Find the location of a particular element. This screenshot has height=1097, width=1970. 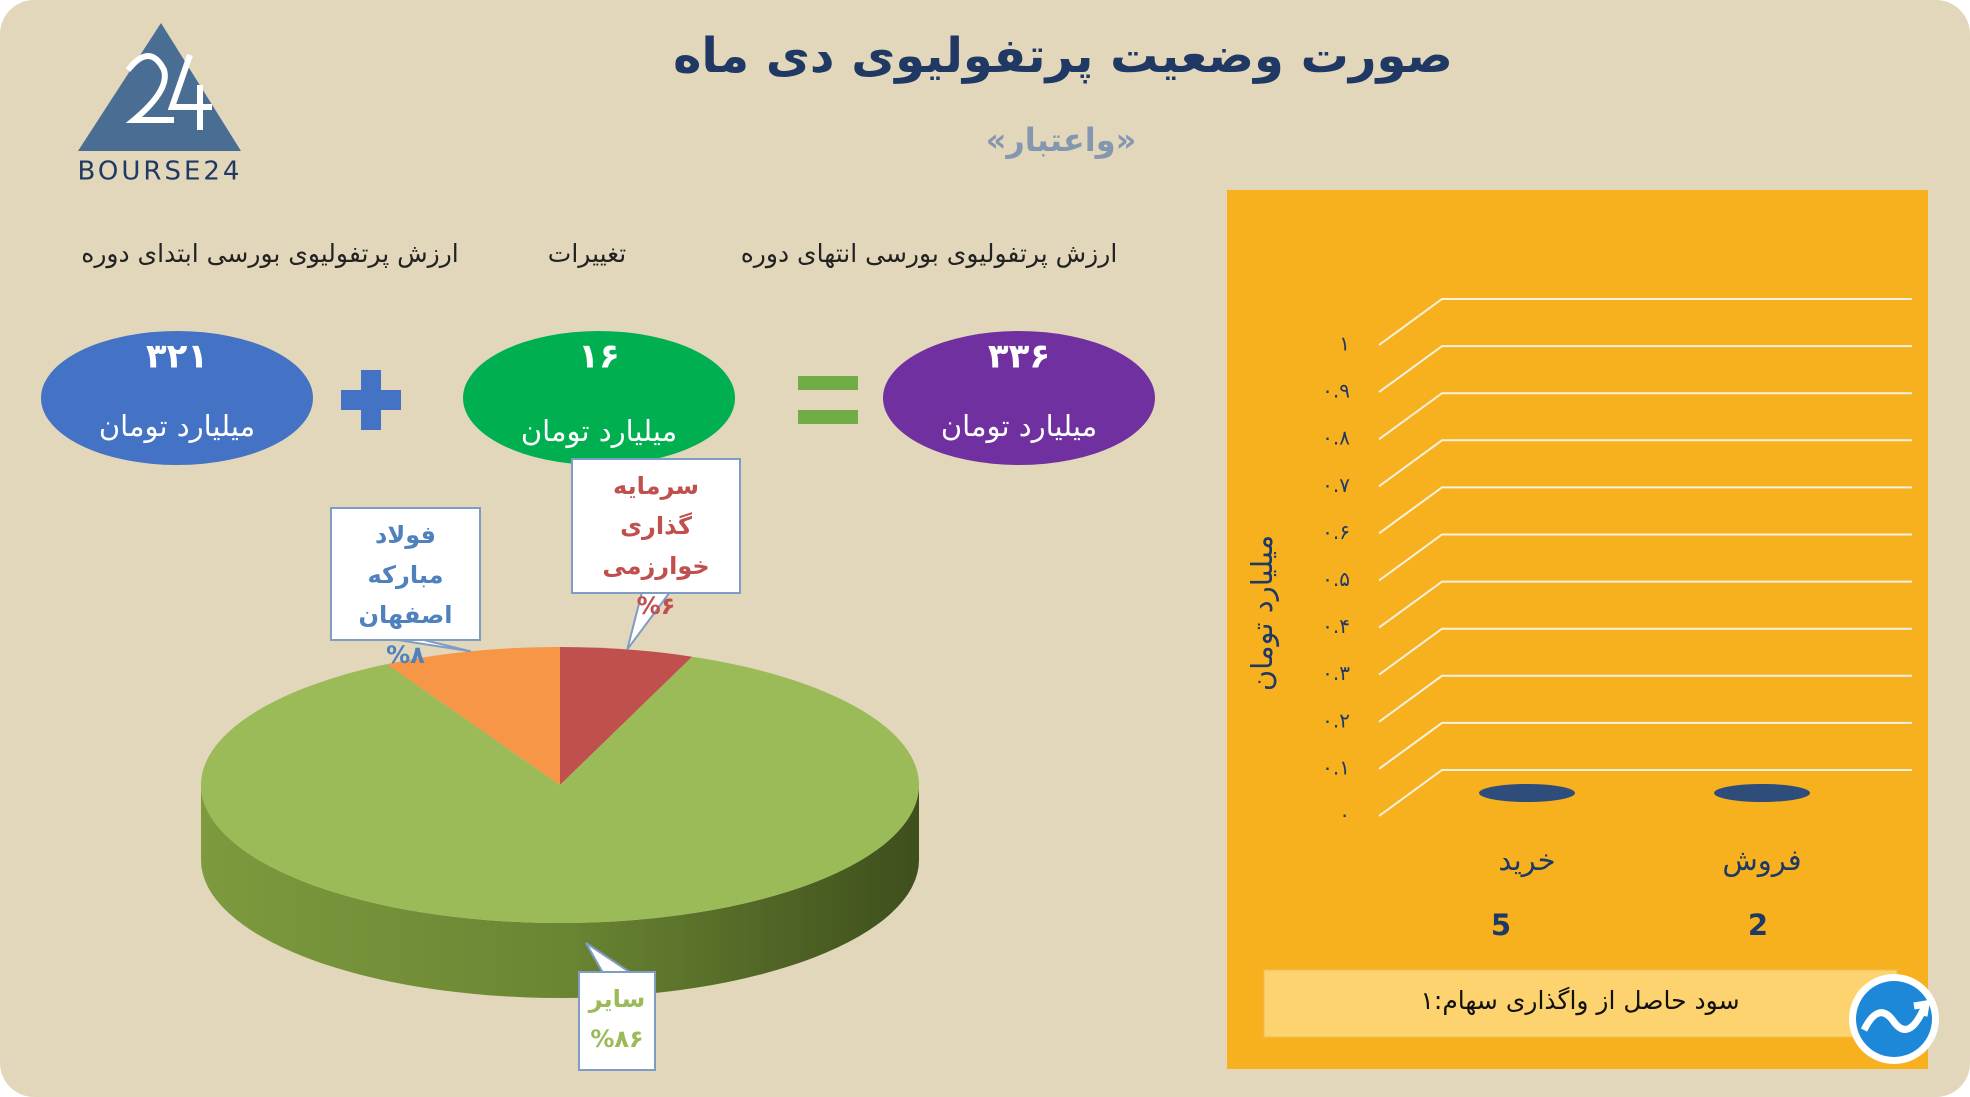

change-label: تغییرات is located at coordinates (587, 253).